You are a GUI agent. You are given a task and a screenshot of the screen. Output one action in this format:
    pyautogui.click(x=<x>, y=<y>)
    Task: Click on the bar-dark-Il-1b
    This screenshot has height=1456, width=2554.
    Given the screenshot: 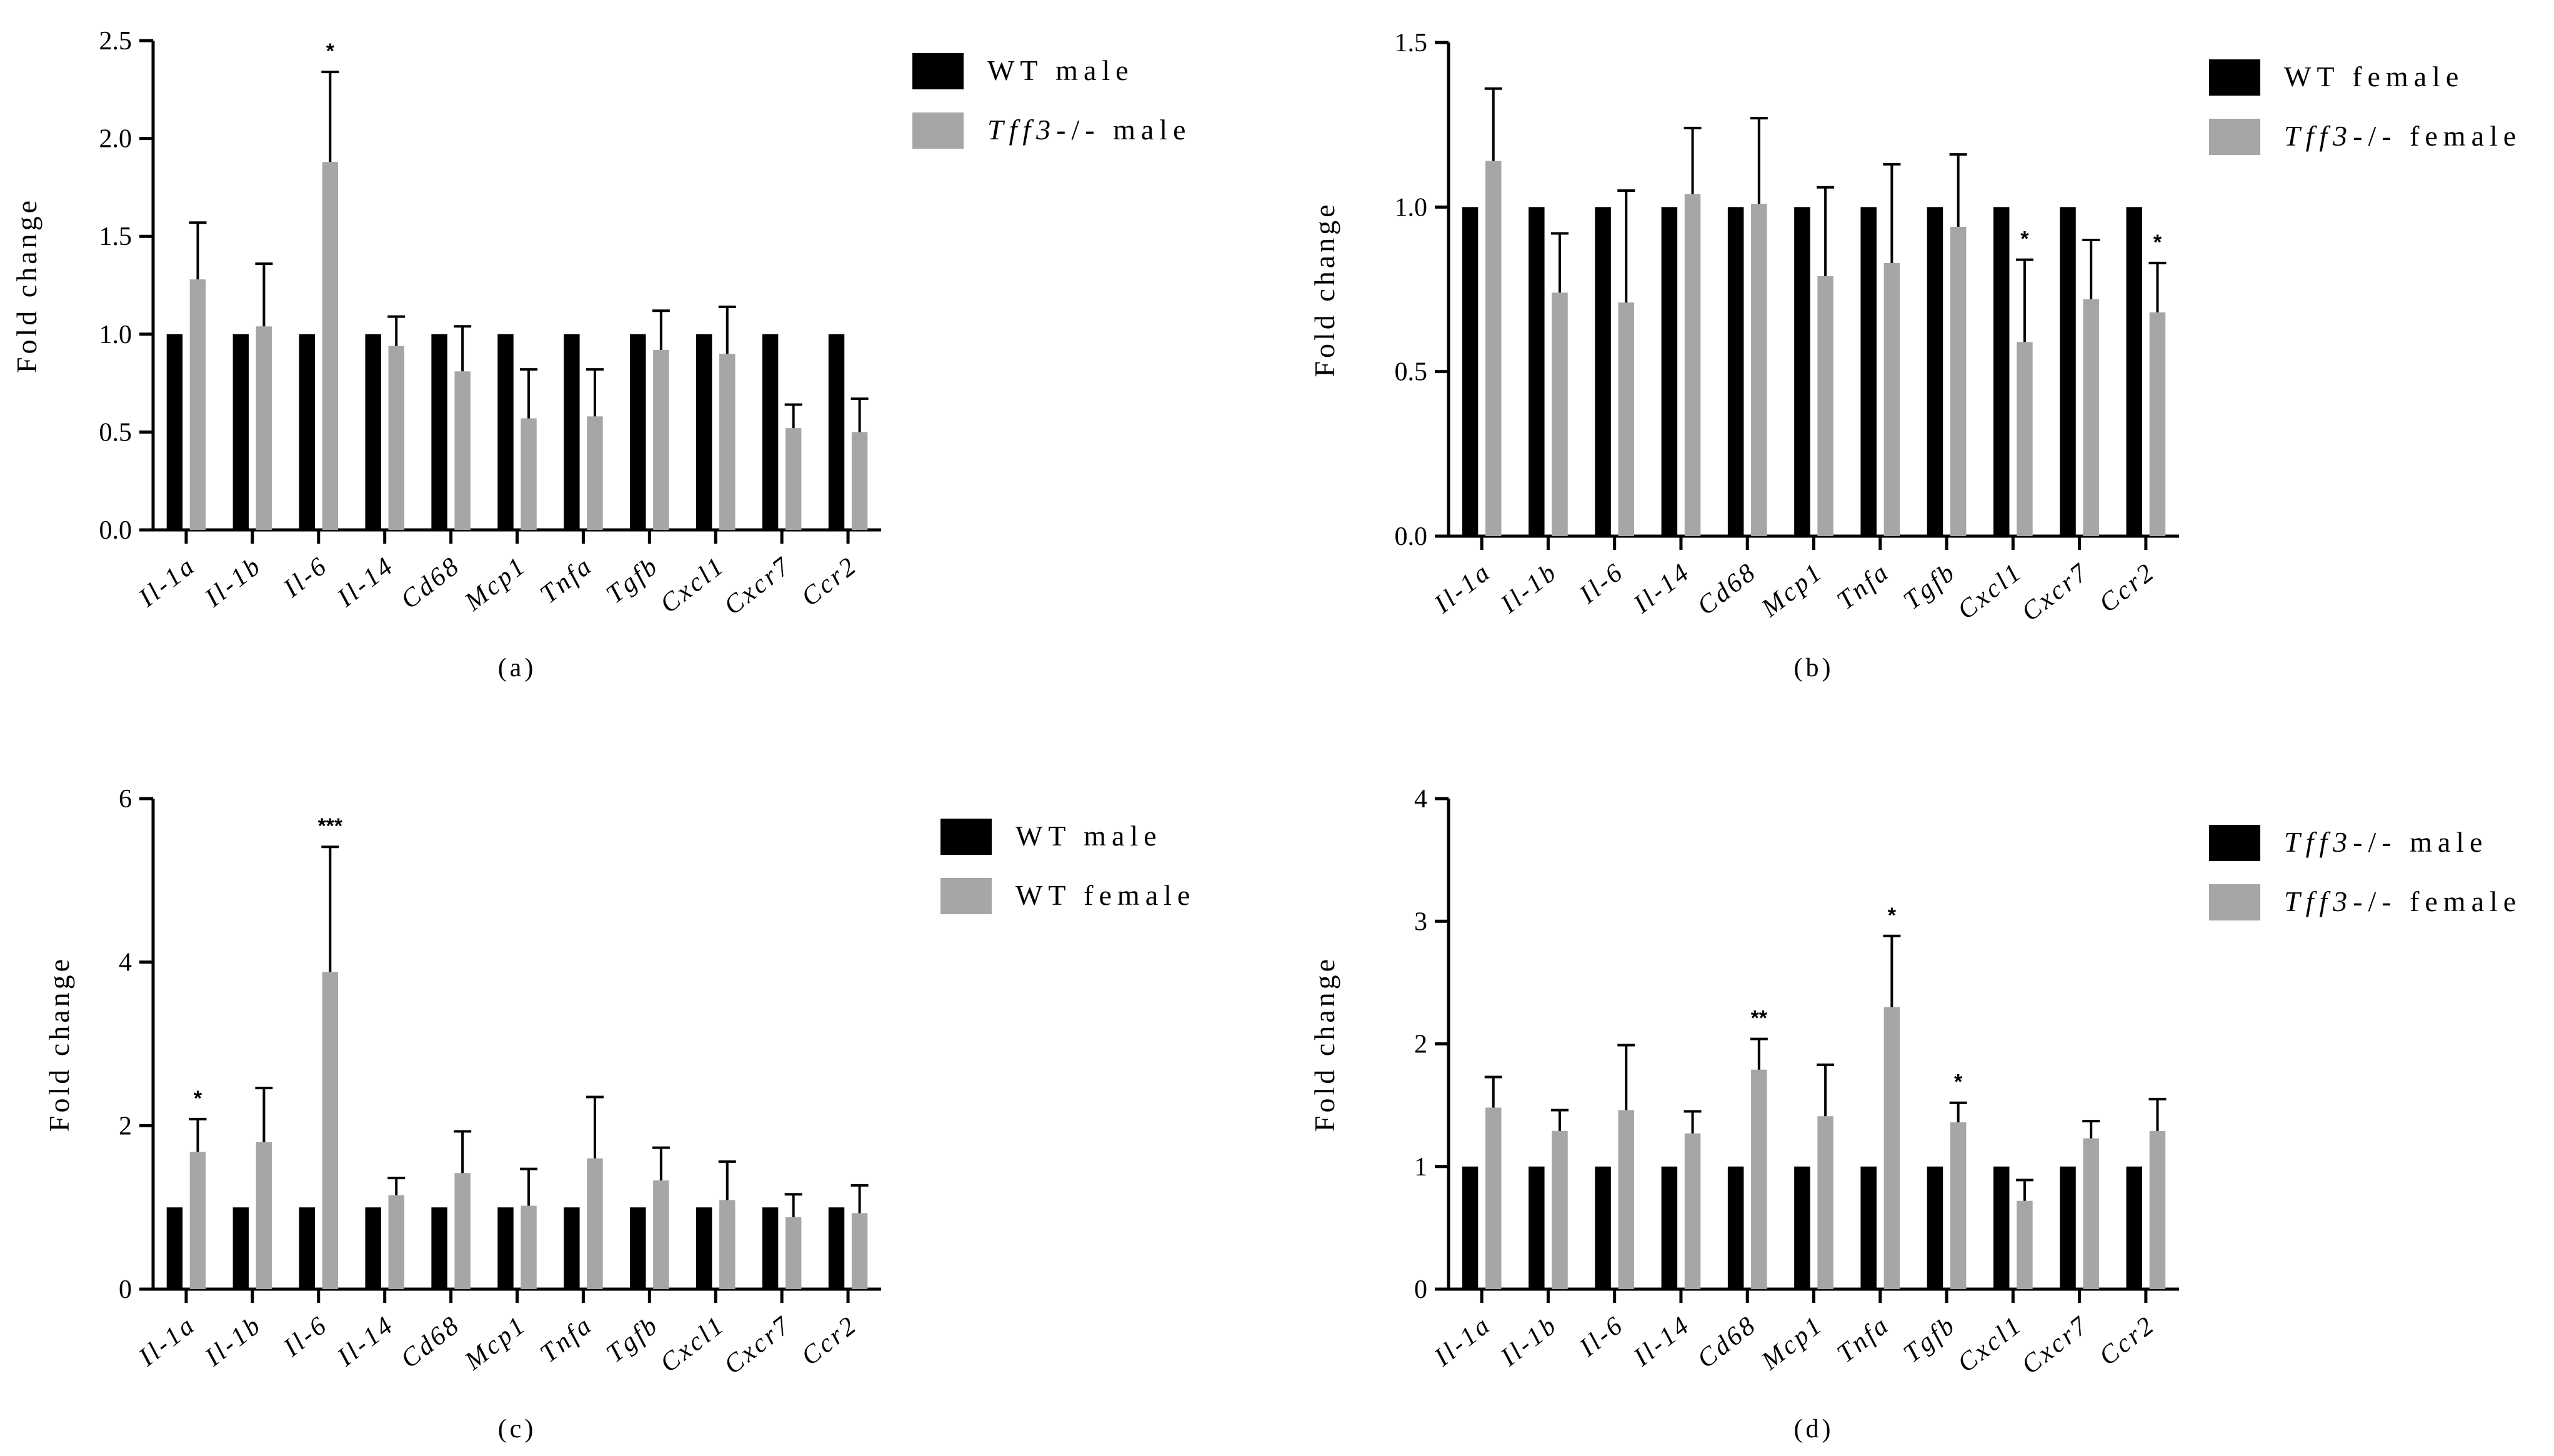 What is the action you would take?
    pyautogui.click(x=1537, y=1227)
    